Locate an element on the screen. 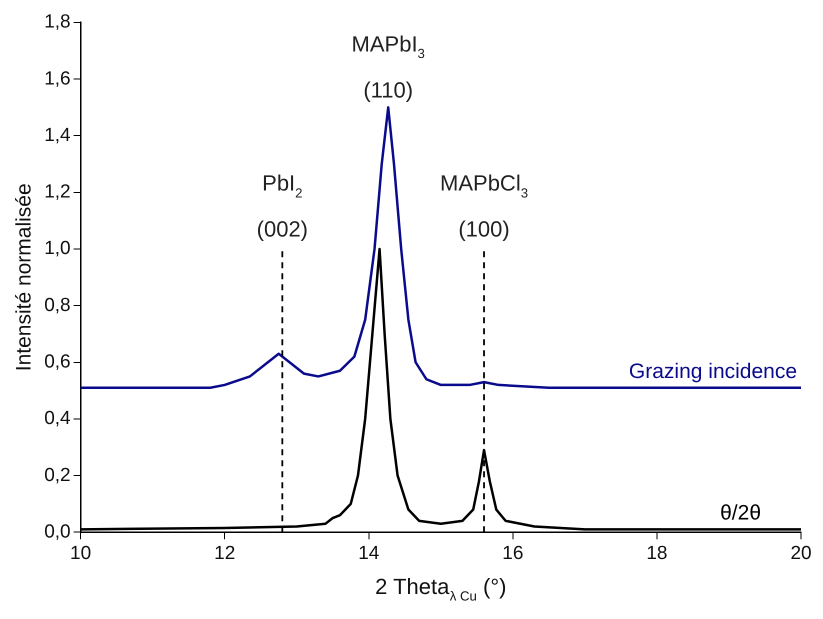 This screenshot has width=823, height=619. y-tick-label: 1,6 is located at coordinates (57, 79).